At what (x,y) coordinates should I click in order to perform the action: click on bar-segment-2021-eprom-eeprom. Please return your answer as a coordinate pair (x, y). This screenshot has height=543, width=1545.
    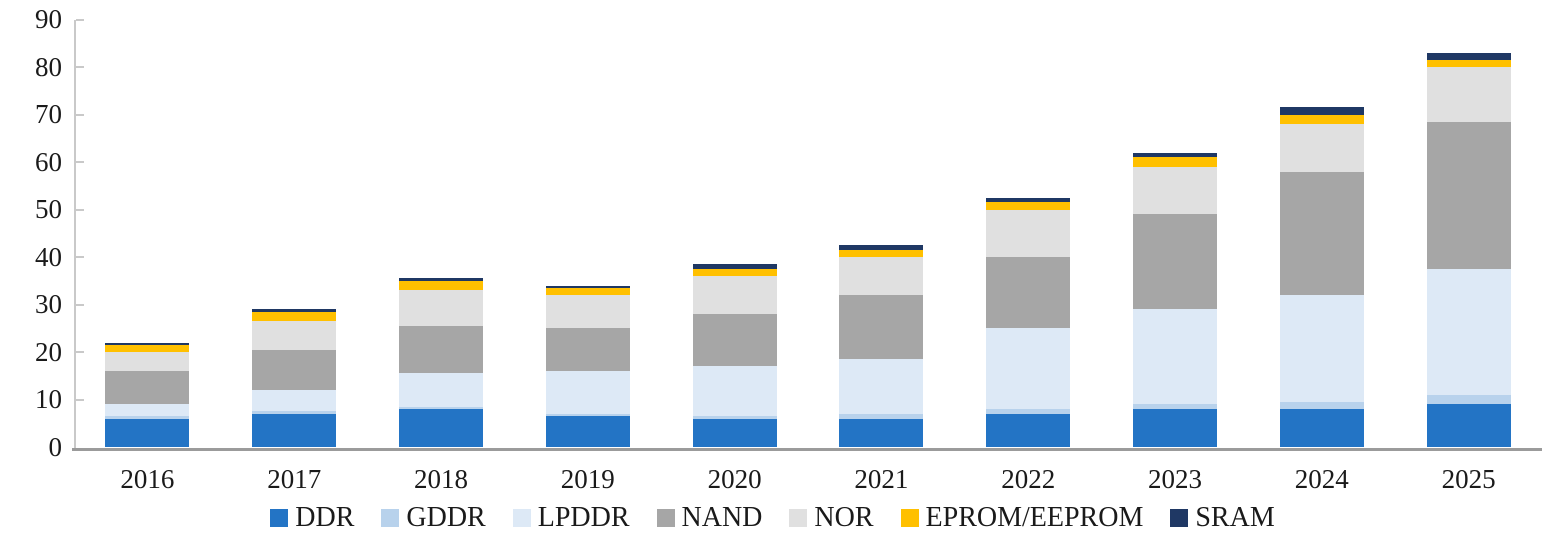
    Looking at the image, I should click on (881, 253).